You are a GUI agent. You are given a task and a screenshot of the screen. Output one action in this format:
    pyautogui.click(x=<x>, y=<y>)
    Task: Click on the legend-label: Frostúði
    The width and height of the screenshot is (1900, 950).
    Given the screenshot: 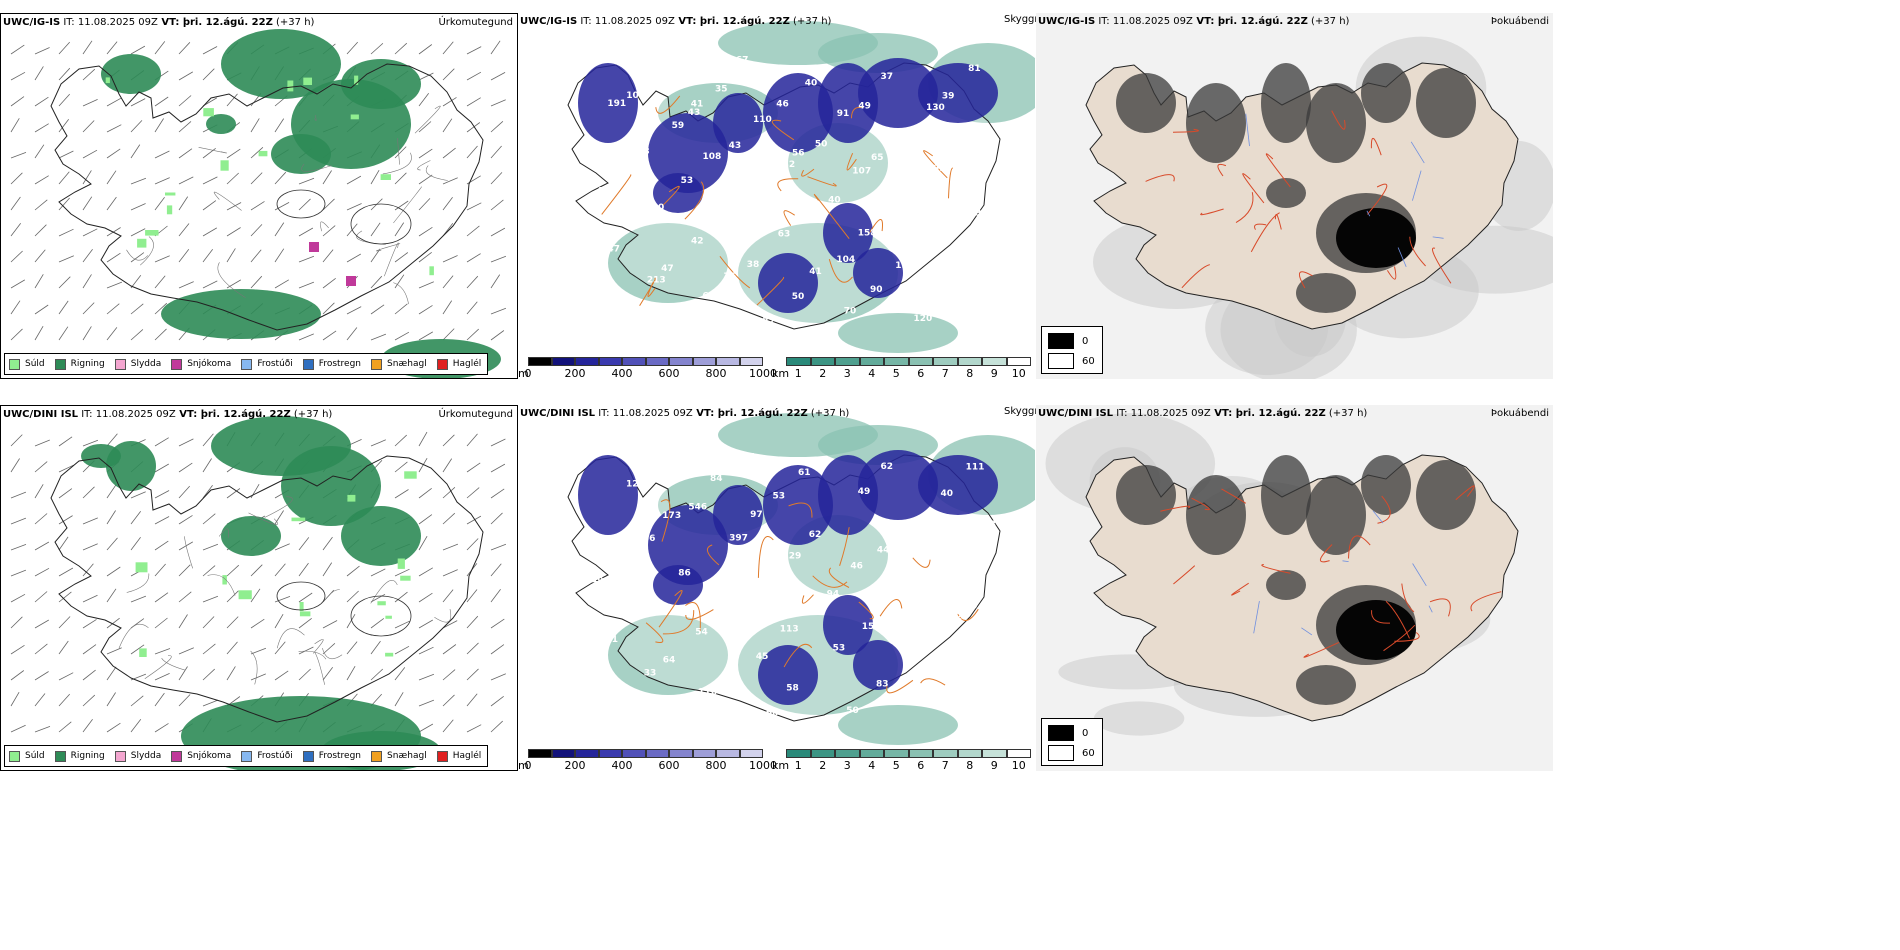 What is the action you would take?
    pyautogui.click(x=275, y=756)
    